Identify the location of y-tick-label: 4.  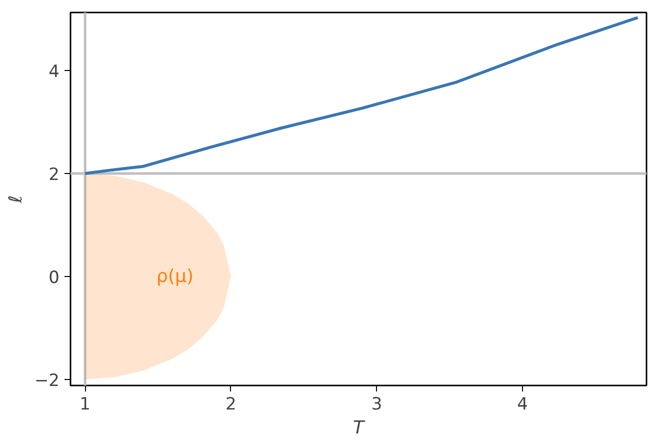
(54, 72).